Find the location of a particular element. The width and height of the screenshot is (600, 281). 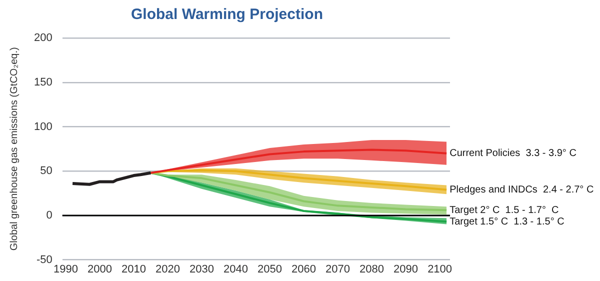

y-tick-label: 100 is located at coordinates (43, 126).